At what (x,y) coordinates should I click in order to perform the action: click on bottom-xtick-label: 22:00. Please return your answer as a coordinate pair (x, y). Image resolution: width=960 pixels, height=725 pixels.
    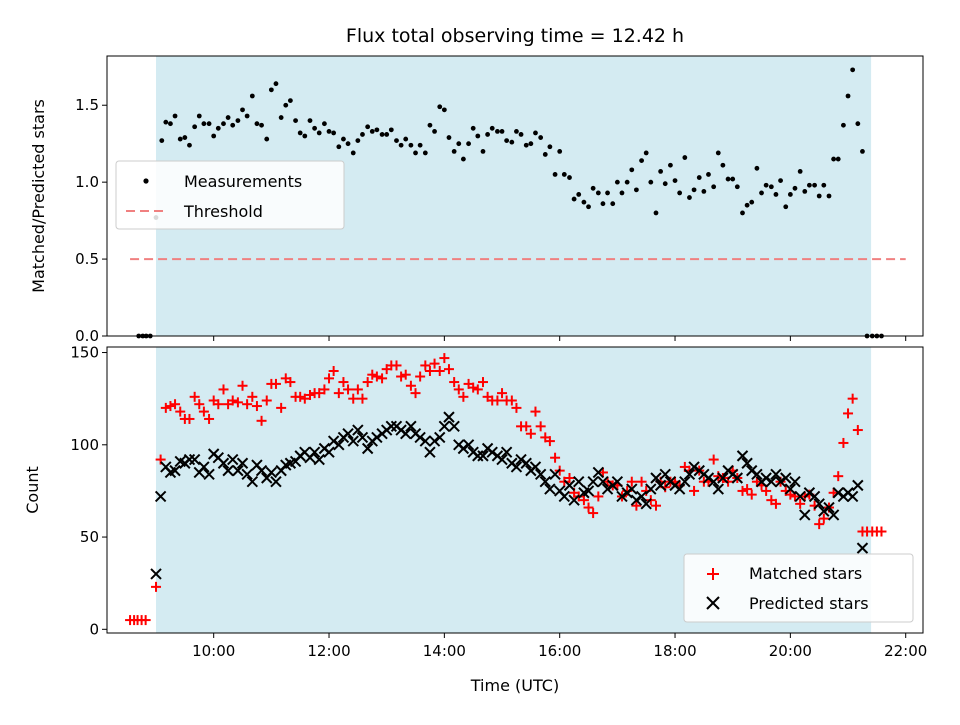
    Looking at the image, I should click on (905, 651).